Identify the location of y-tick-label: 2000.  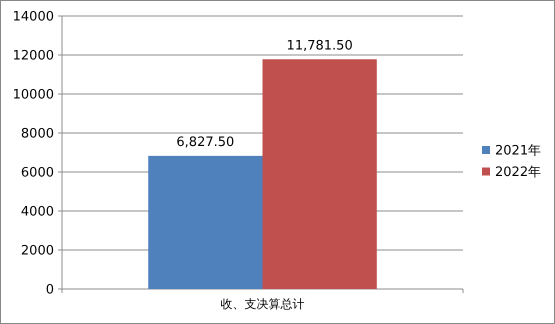
(37, 251).